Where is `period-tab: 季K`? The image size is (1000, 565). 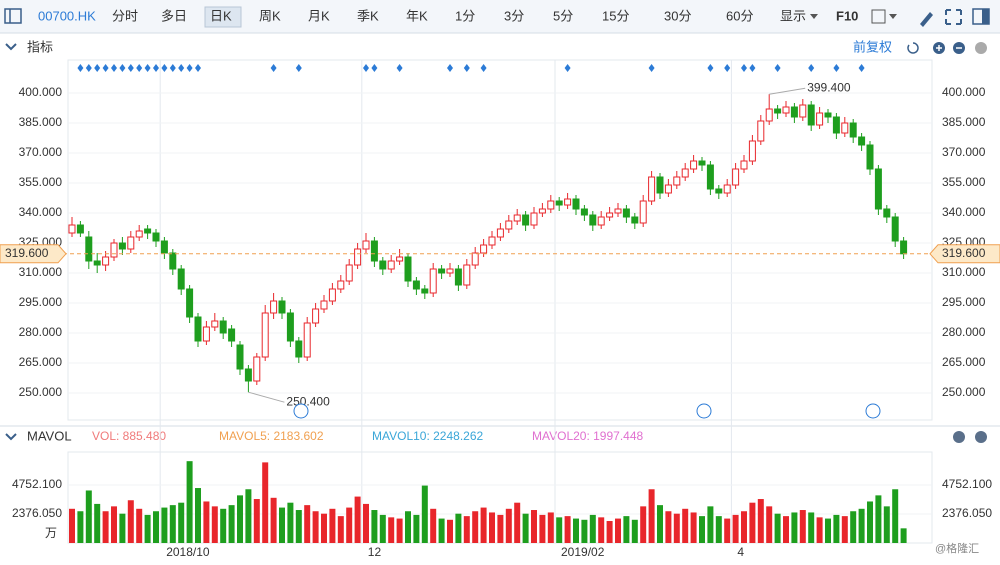 period-tab: 季K is located at coordinates (368, 15).